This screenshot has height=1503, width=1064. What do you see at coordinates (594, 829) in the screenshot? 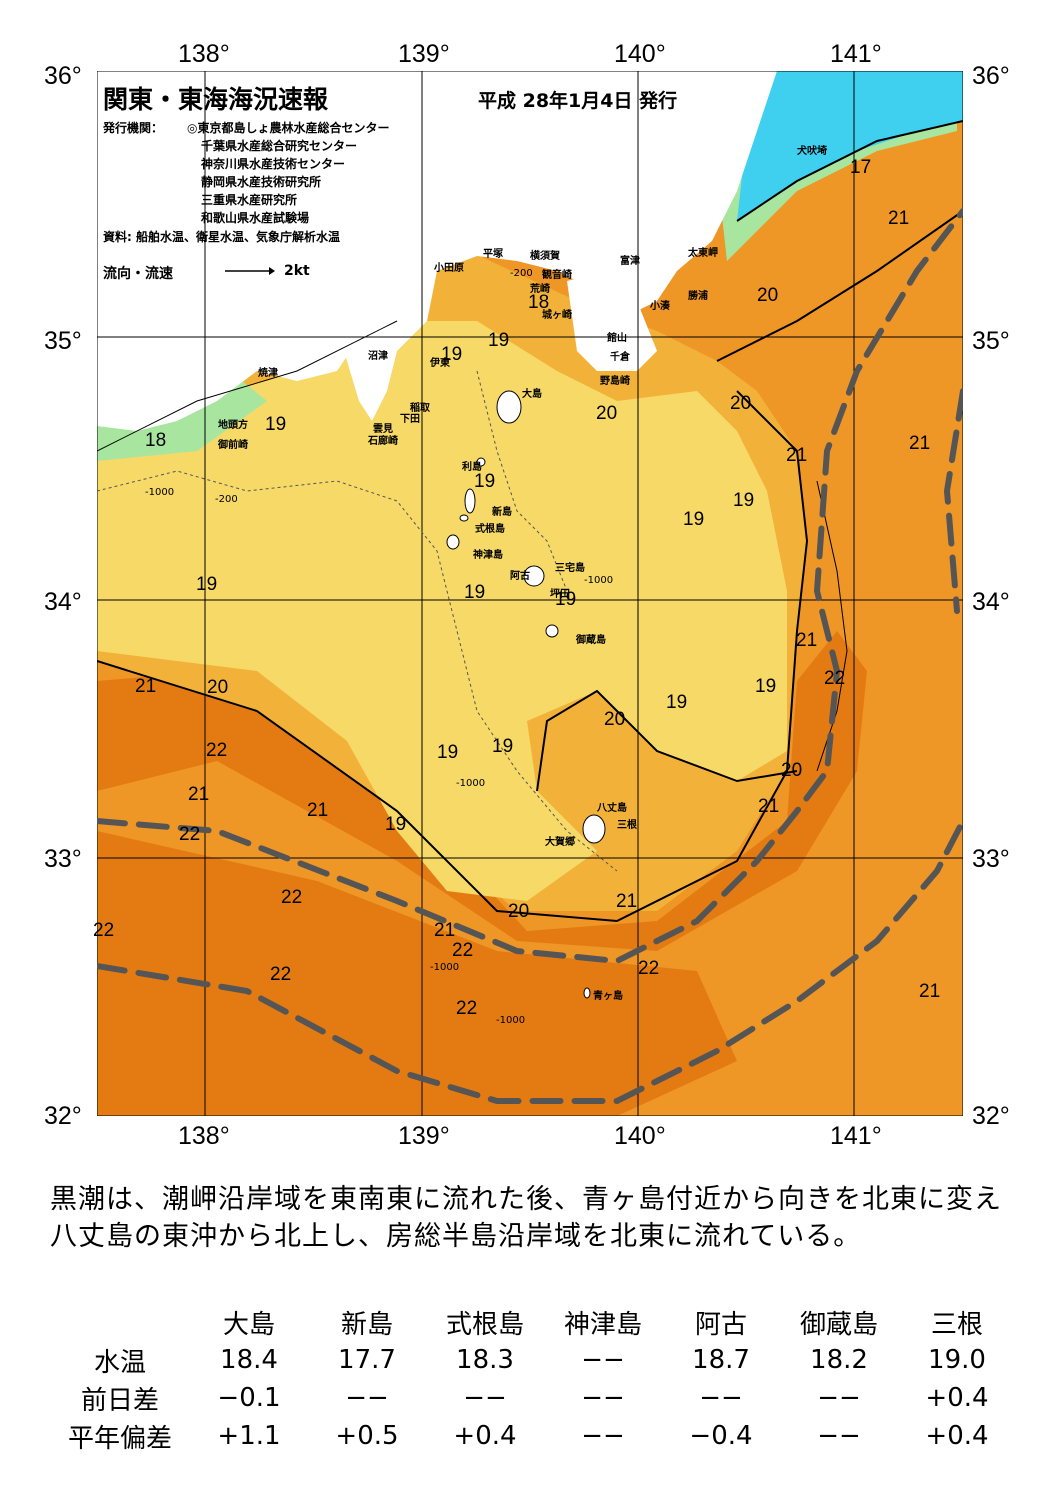
I see `hachijojima-island` at bounding box center [594, 829].